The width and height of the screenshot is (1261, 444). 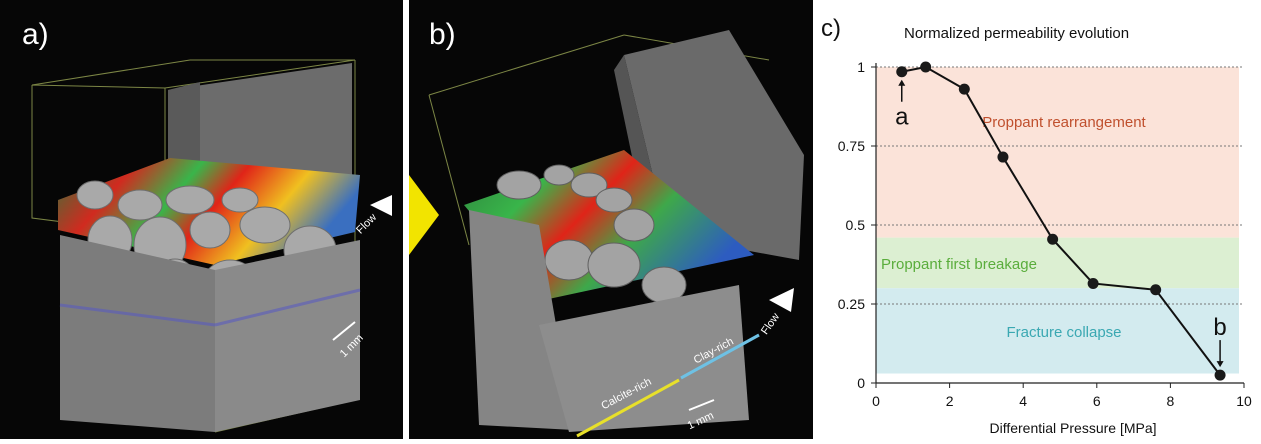 What do you see at coordinates (1097, 401) in the screenshot?
I see `x-tick-label: 6` at bounding box center [1097, 401].